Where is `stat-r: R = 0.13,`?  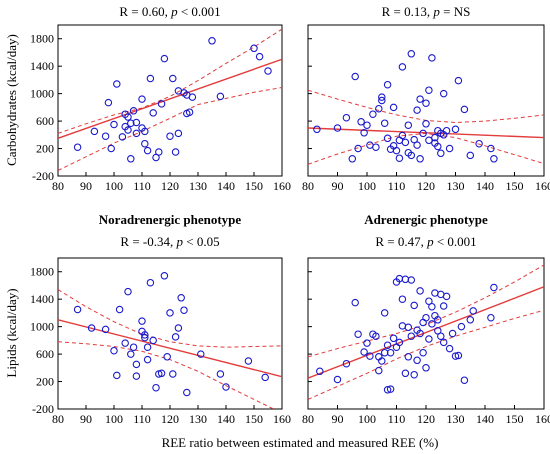
stat-r: R = 0.13, is located at coordinates (408, 11).